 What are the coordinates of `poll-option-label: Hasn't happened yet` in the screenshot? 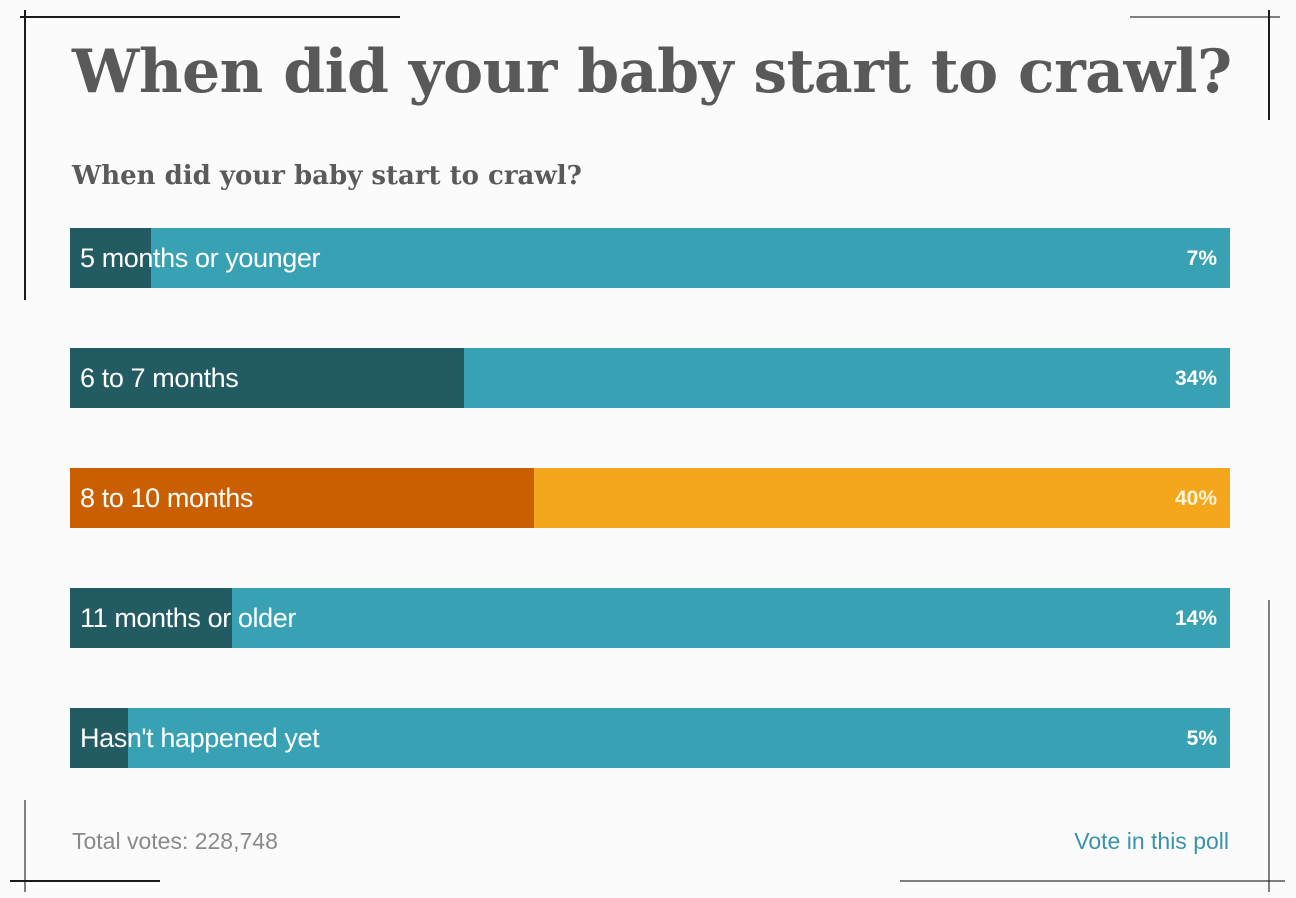 It's located at (200, 738).